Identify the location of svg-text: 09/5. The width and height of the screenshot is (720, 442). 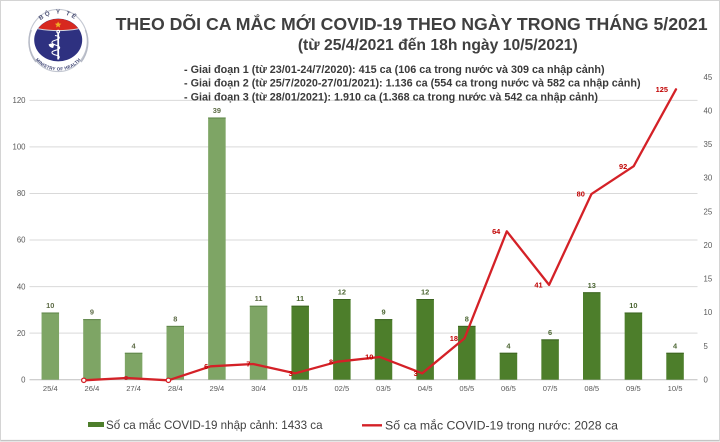
(633, 388).